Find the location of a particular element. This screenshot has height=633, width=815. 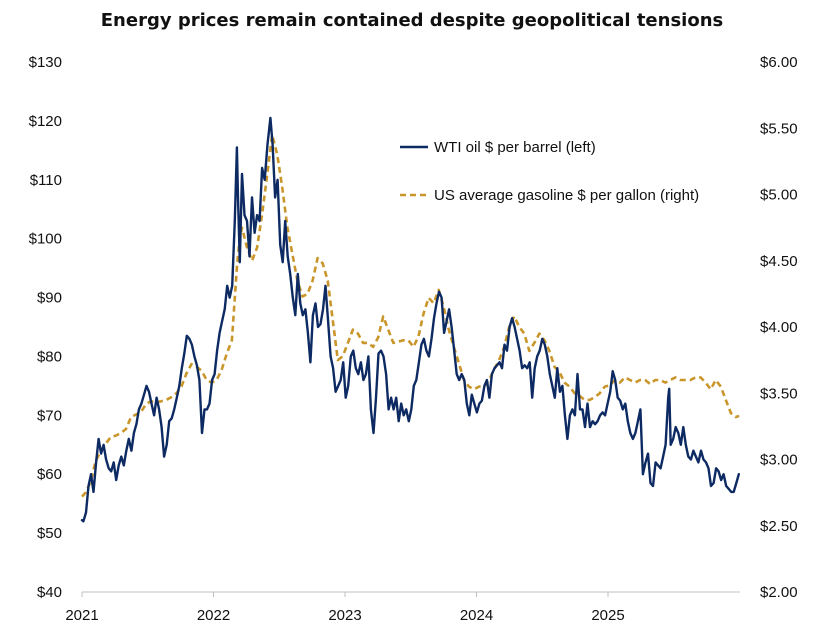

right-tick-label: $5.50 is located at coordinates (779, 128).